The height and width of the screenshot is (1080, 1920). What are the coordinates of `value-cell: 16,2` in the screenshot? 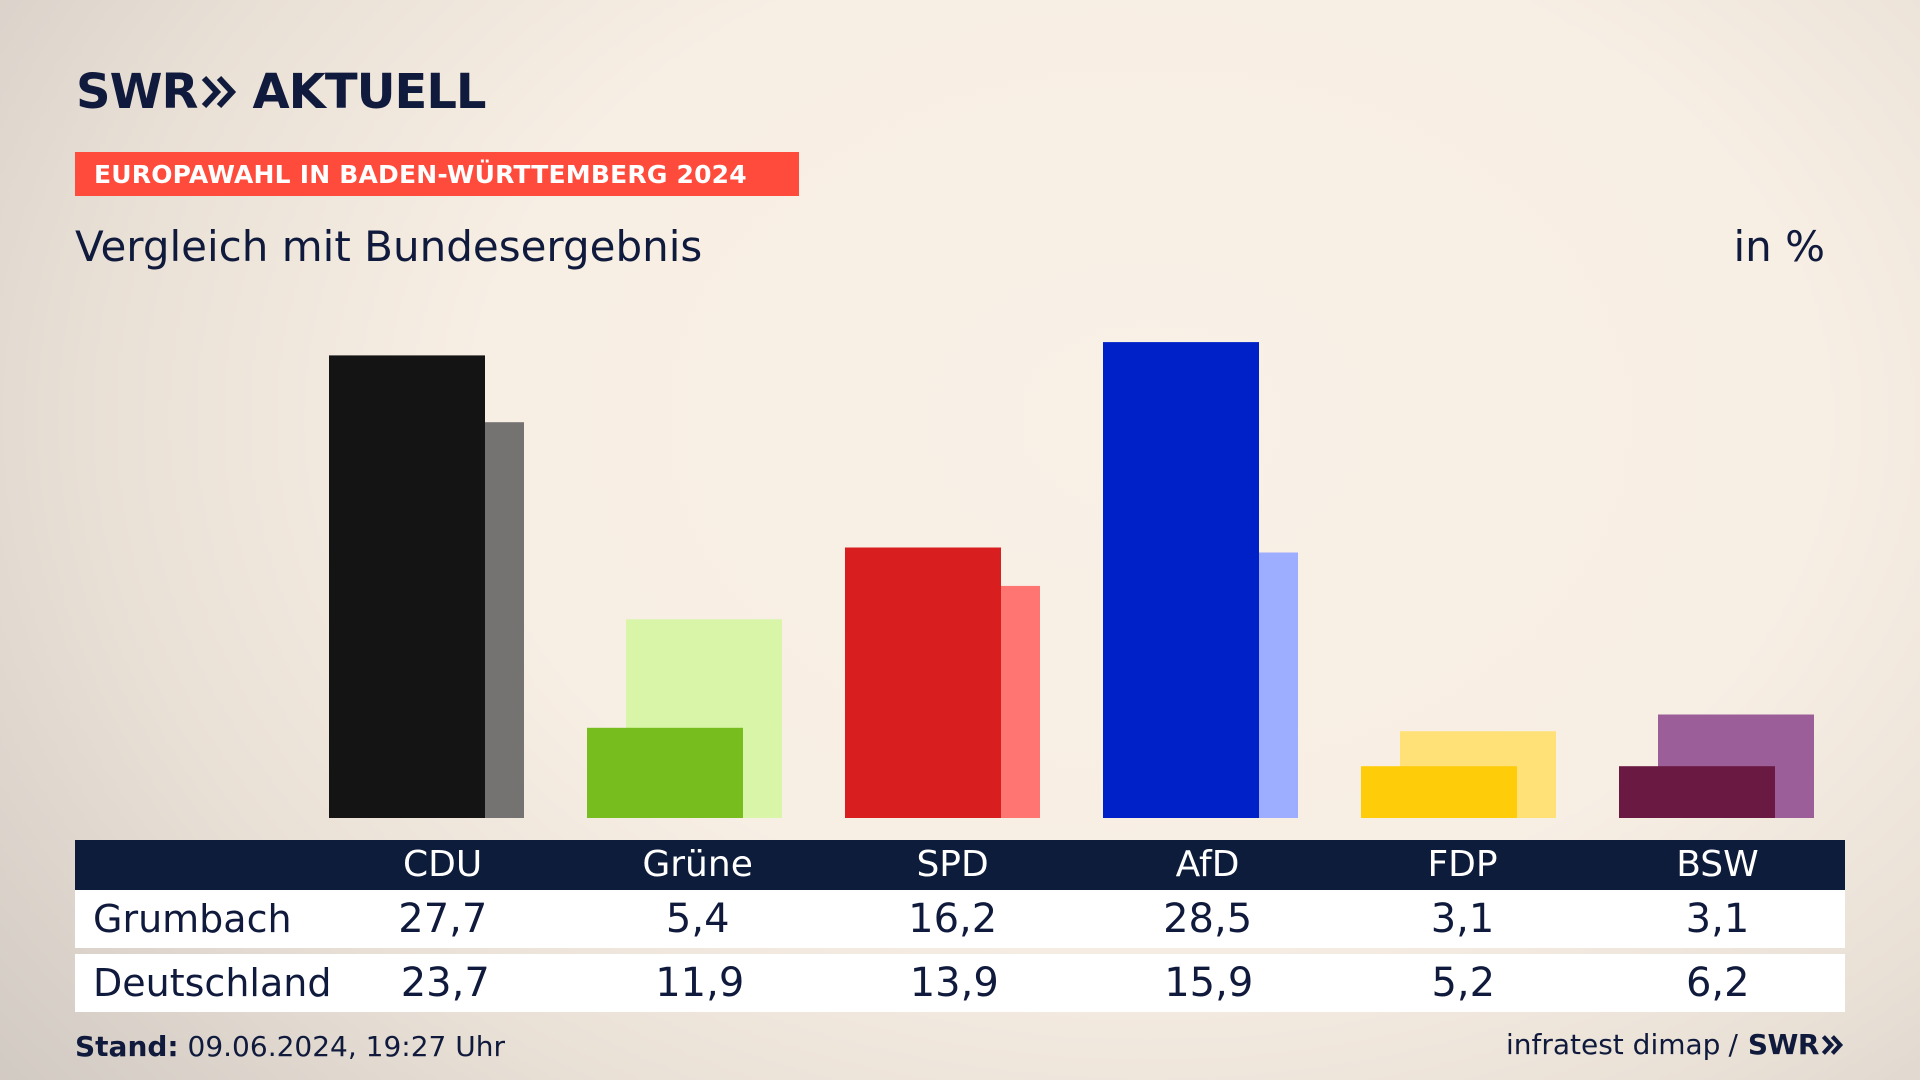 It's located at (953, 919).